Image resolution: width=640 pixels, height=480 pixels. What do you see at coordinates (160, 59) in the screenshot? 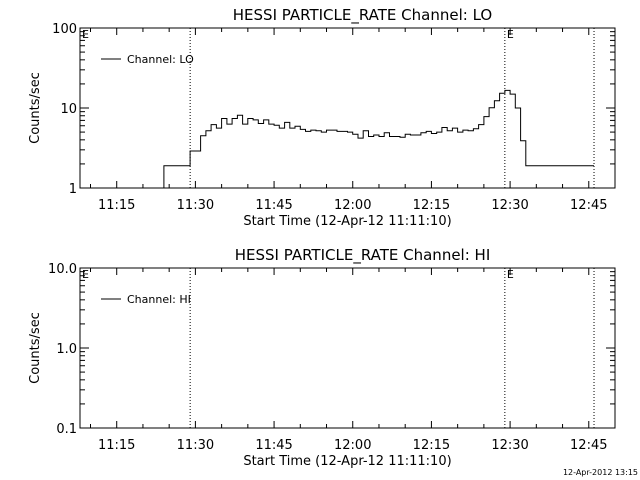
I see `legend-label: Channel: LO` at bounding box center [160, 59].